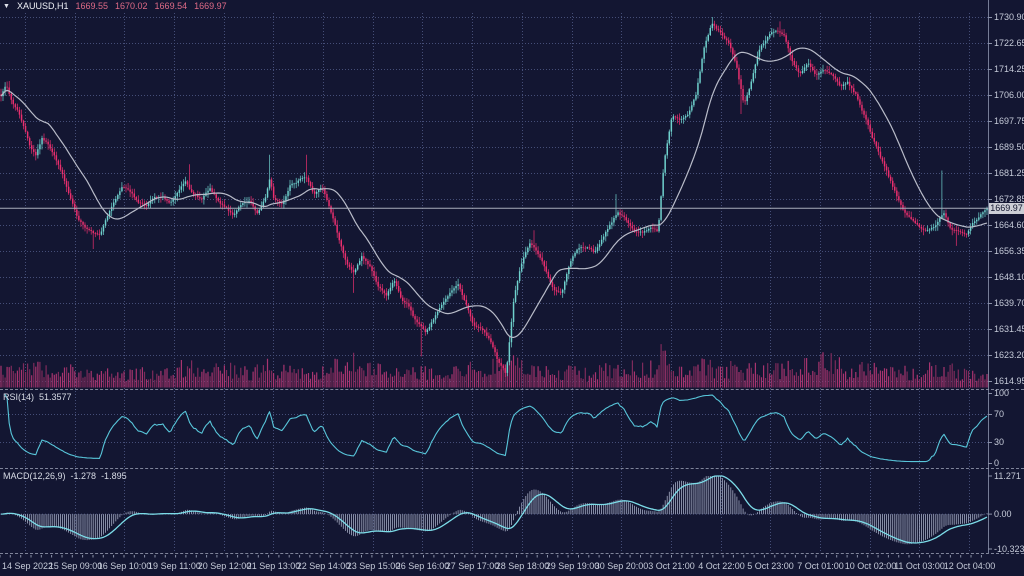 The width and height of the screenshot is (1024, 576). I want to click on price-axis-label: 1681.25, so click(1009, 173).